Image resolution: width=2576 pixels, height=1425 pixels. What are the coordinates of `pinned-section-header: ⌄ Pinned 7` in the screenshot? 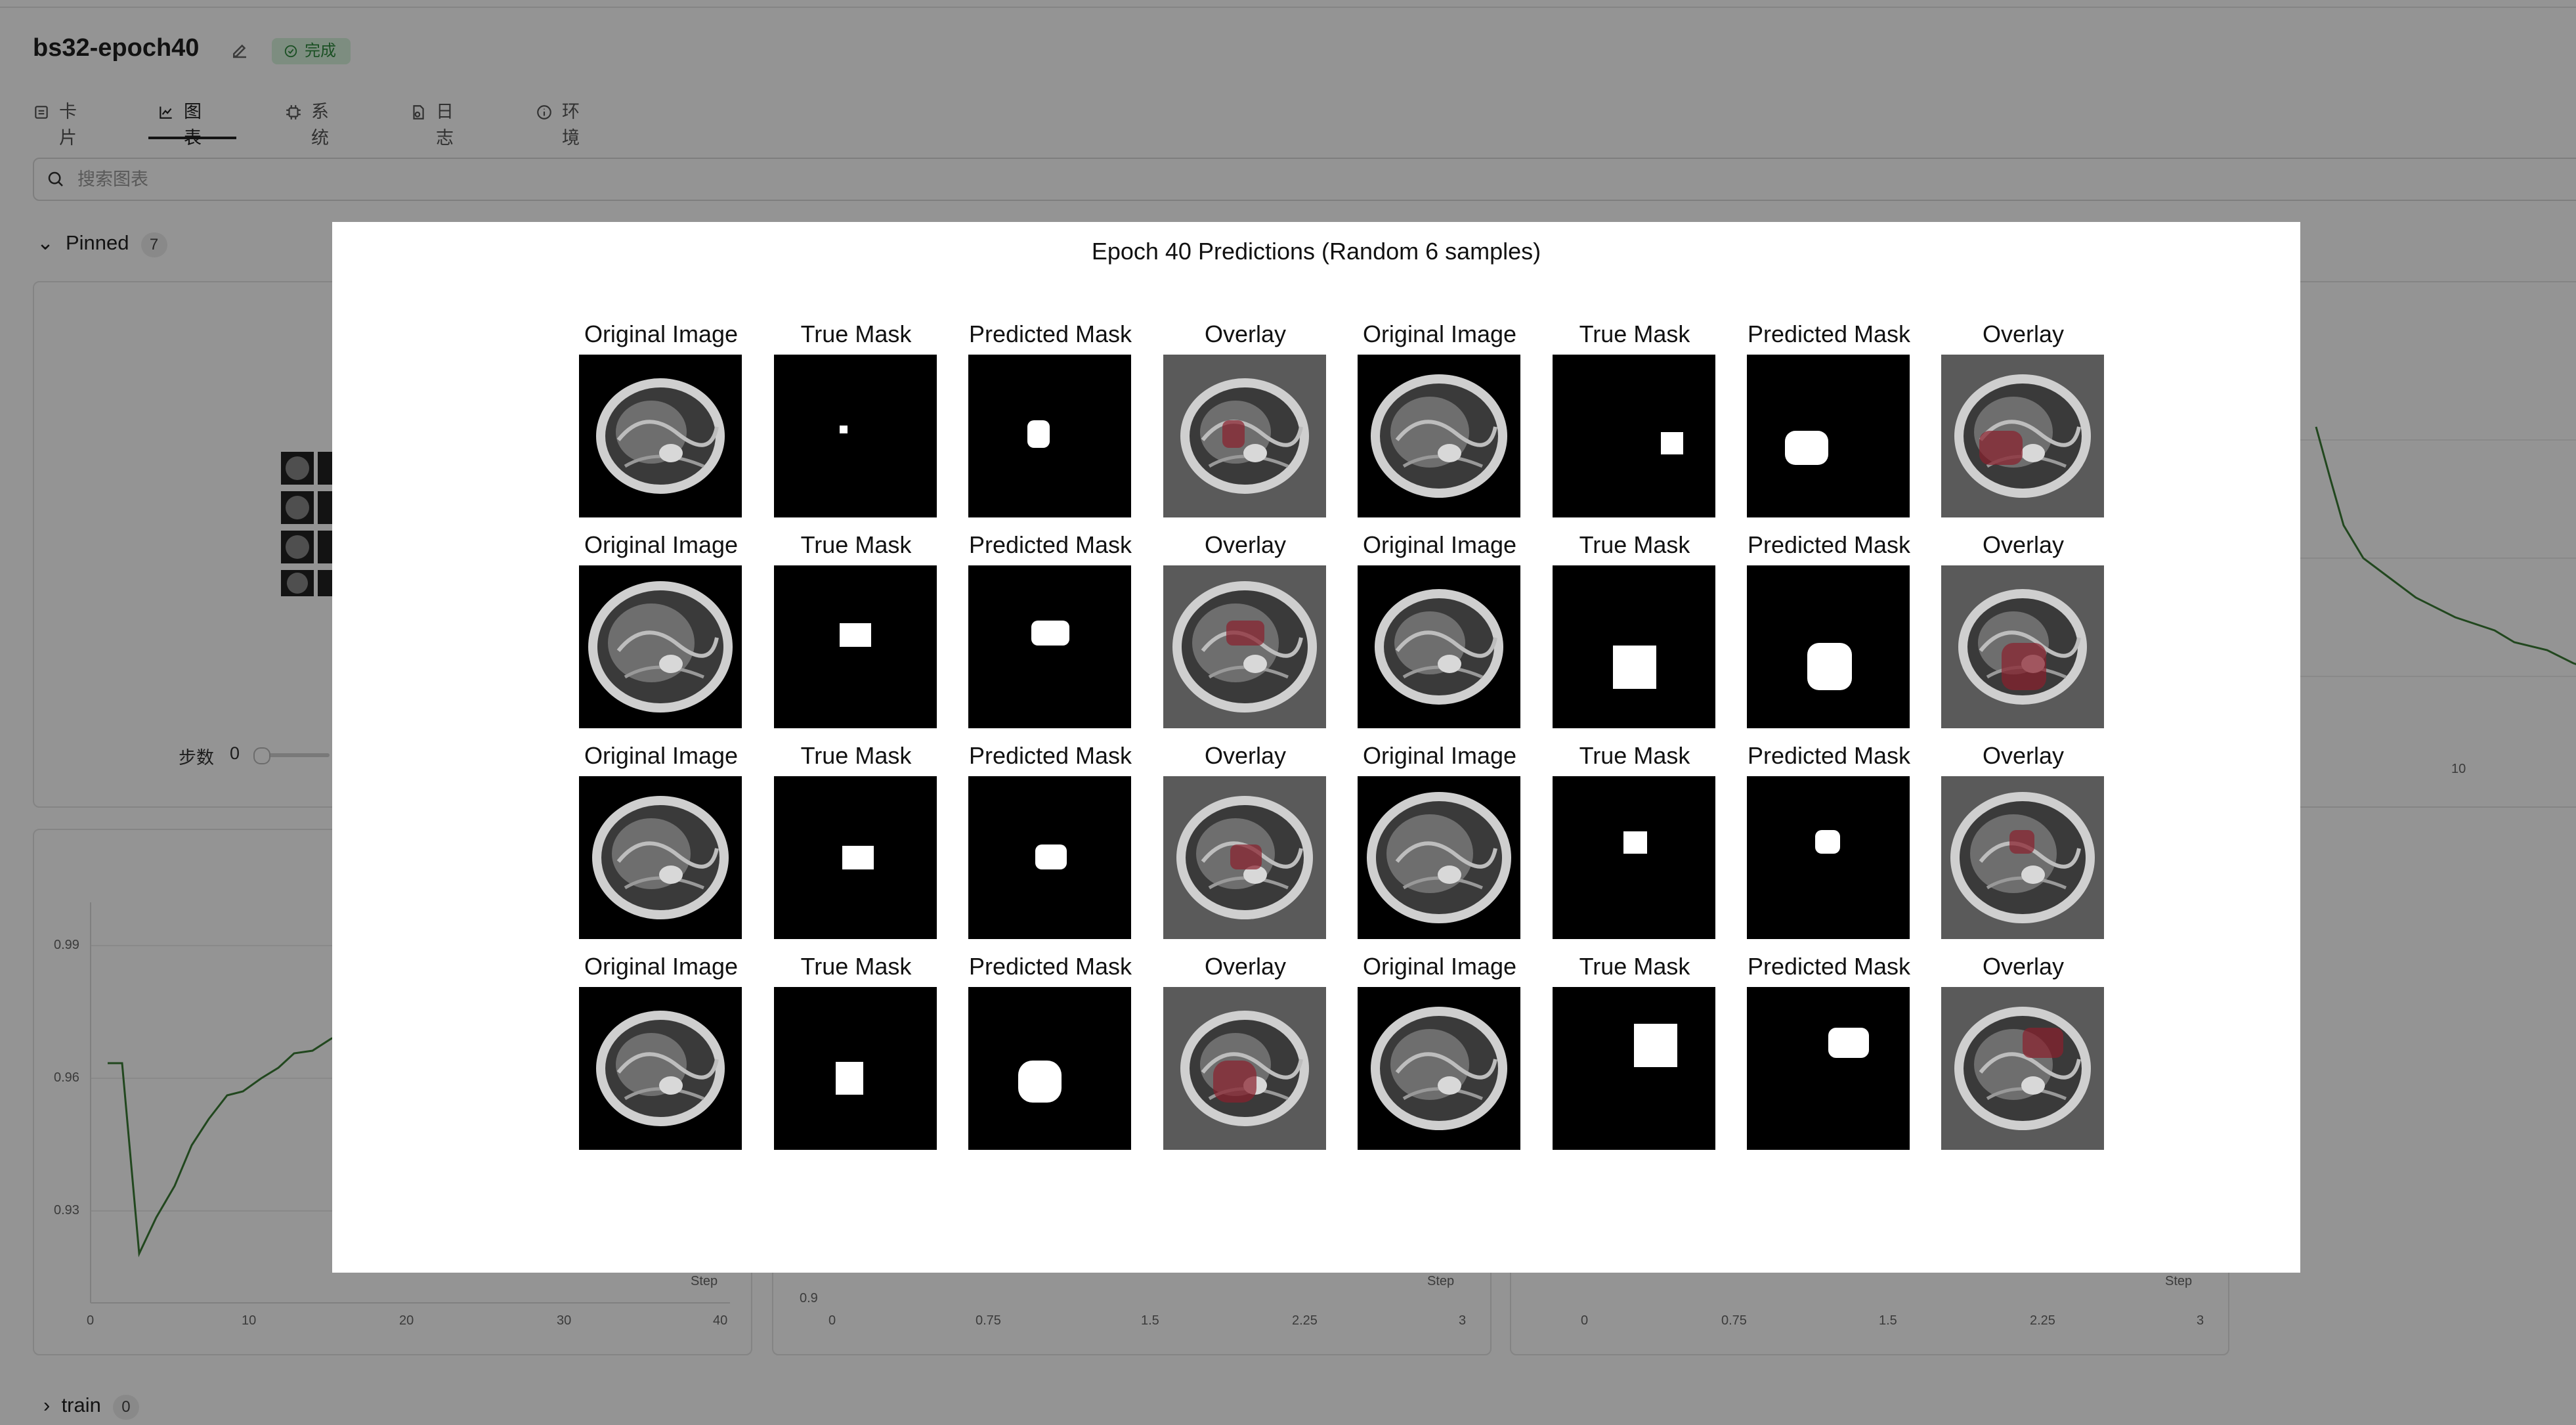 It's located at (102, 244).